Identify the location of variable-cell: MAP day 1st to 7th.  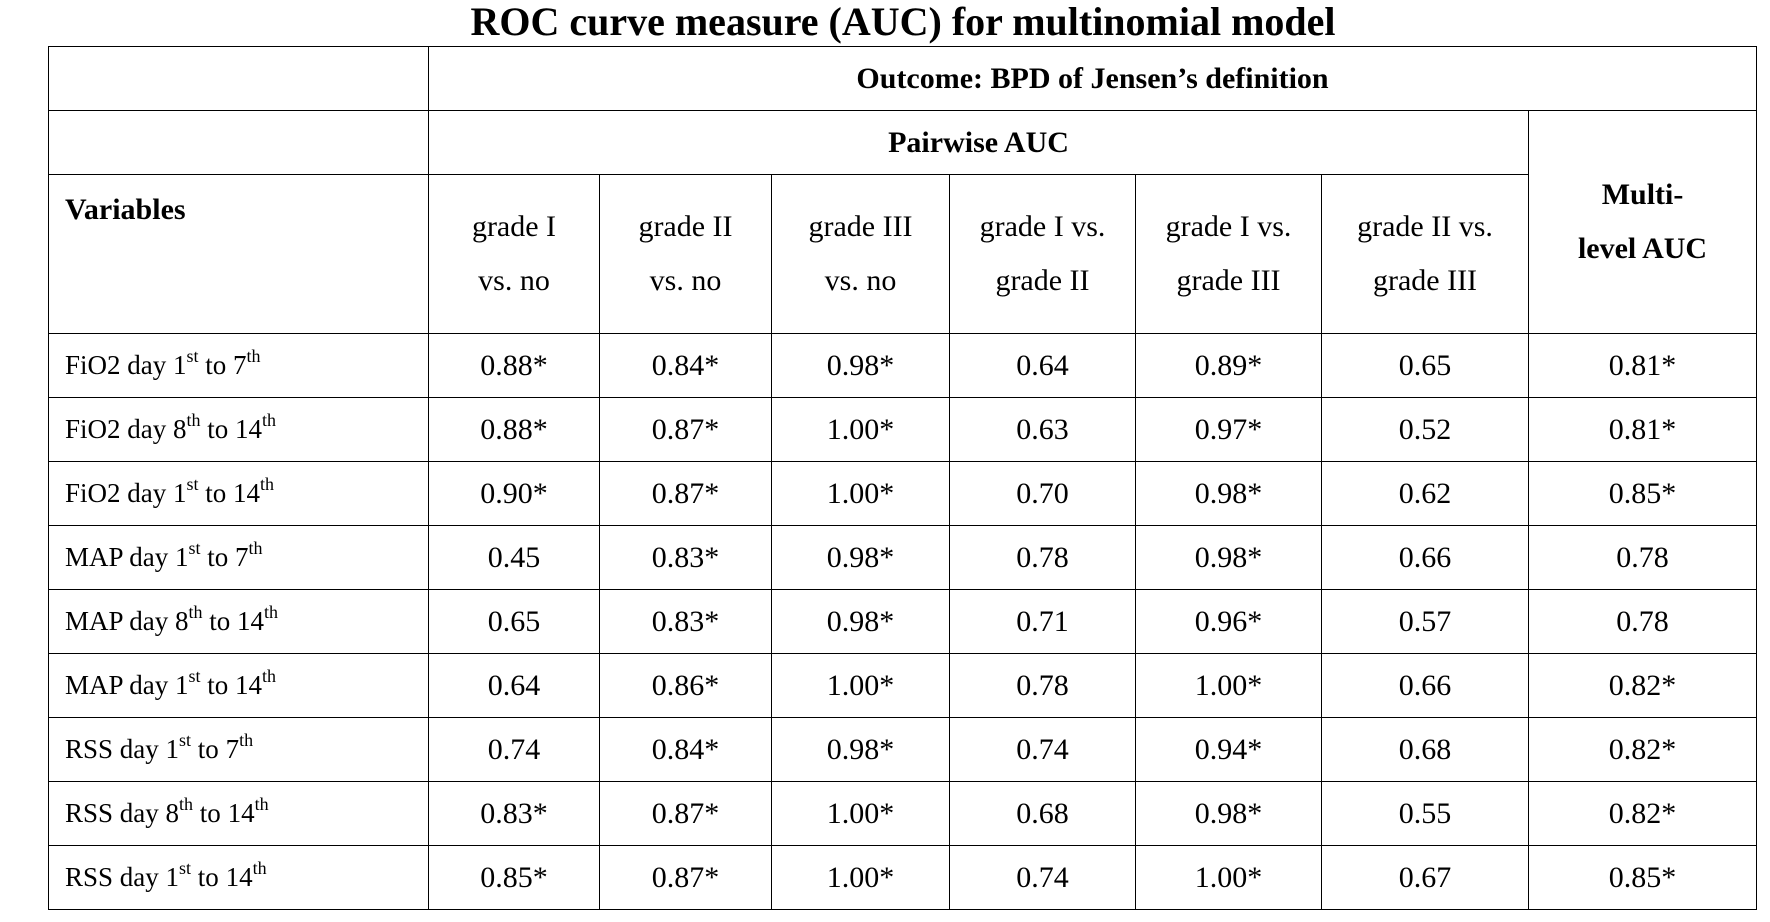
(238, 557).